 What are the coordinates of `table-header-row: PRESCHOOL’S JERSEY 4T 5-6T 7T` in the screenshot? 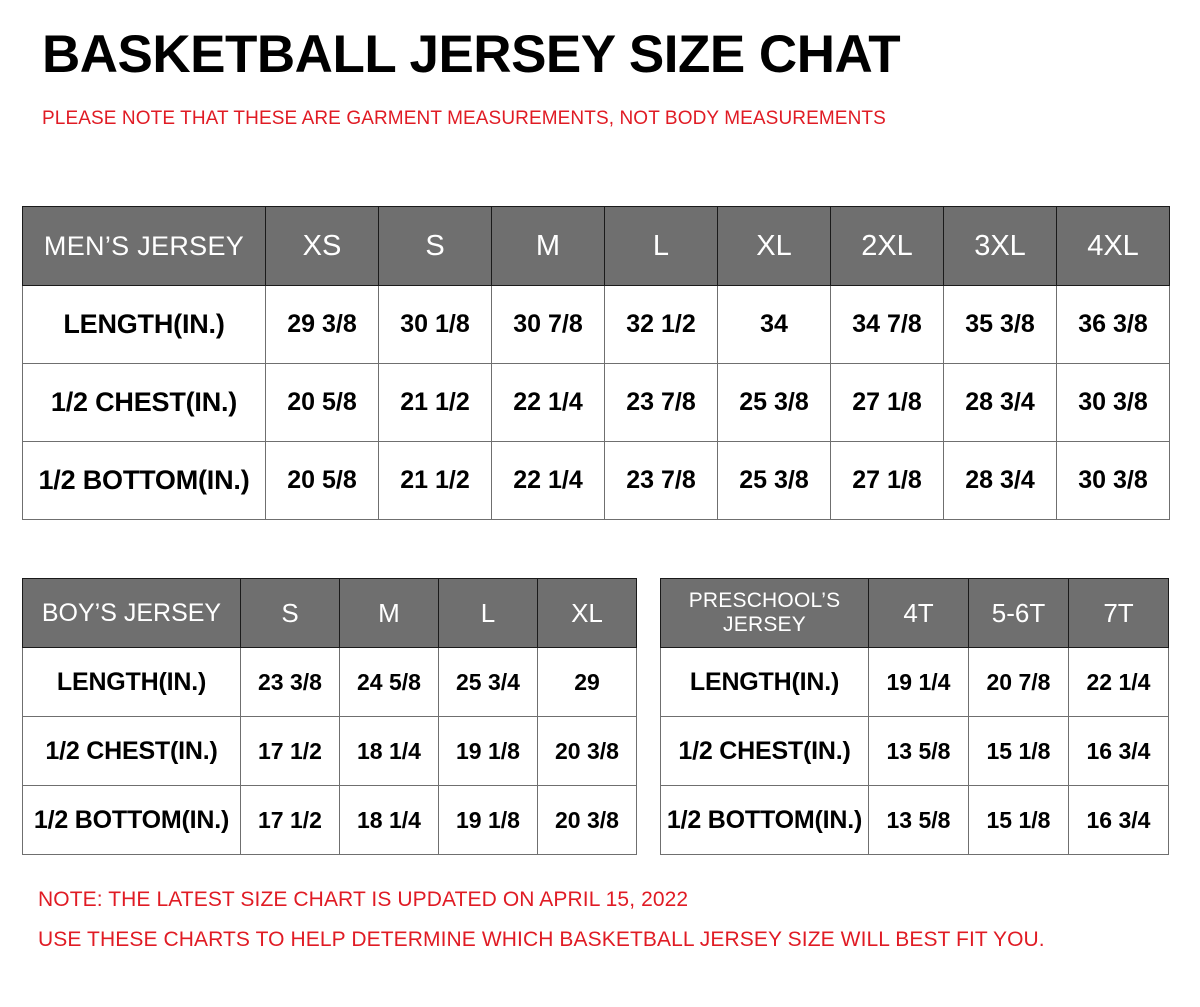 It's located at (914, 613).